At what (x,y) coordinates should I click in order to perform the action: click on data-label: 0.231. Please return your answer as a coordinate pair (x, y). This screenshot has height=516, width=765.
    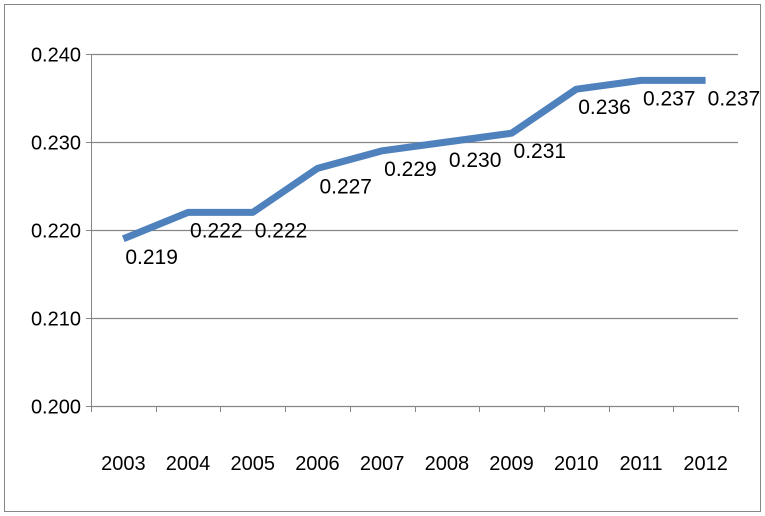
    Looking at the image, I should click on (540, 151).